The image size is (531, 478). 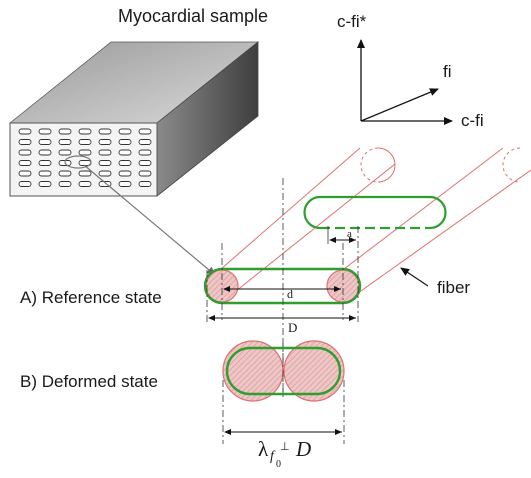 I want to click on selection-pointer-line, so click(x=149, y=220).